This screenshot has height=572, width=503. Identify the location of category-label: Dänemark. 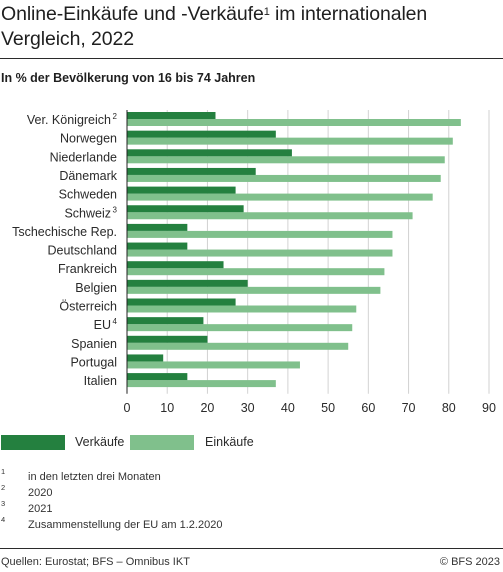
(88, 176).